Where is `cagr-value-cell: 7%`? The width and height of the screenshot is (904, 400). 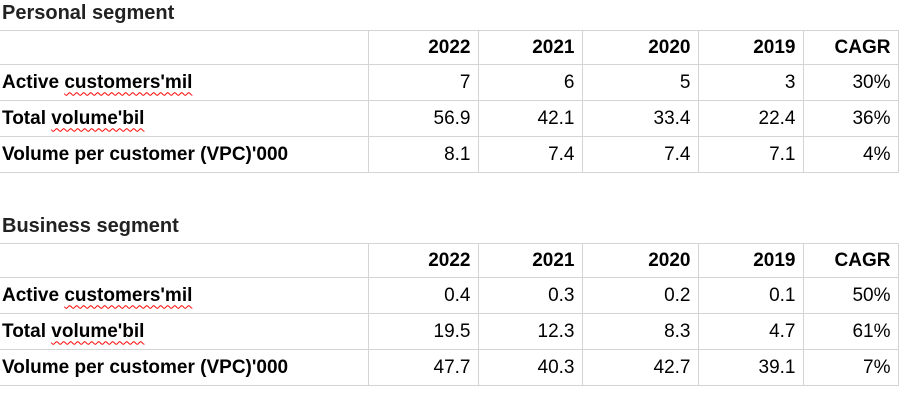
cagr-value-cell: 7% is located at coordinates (850, 367).